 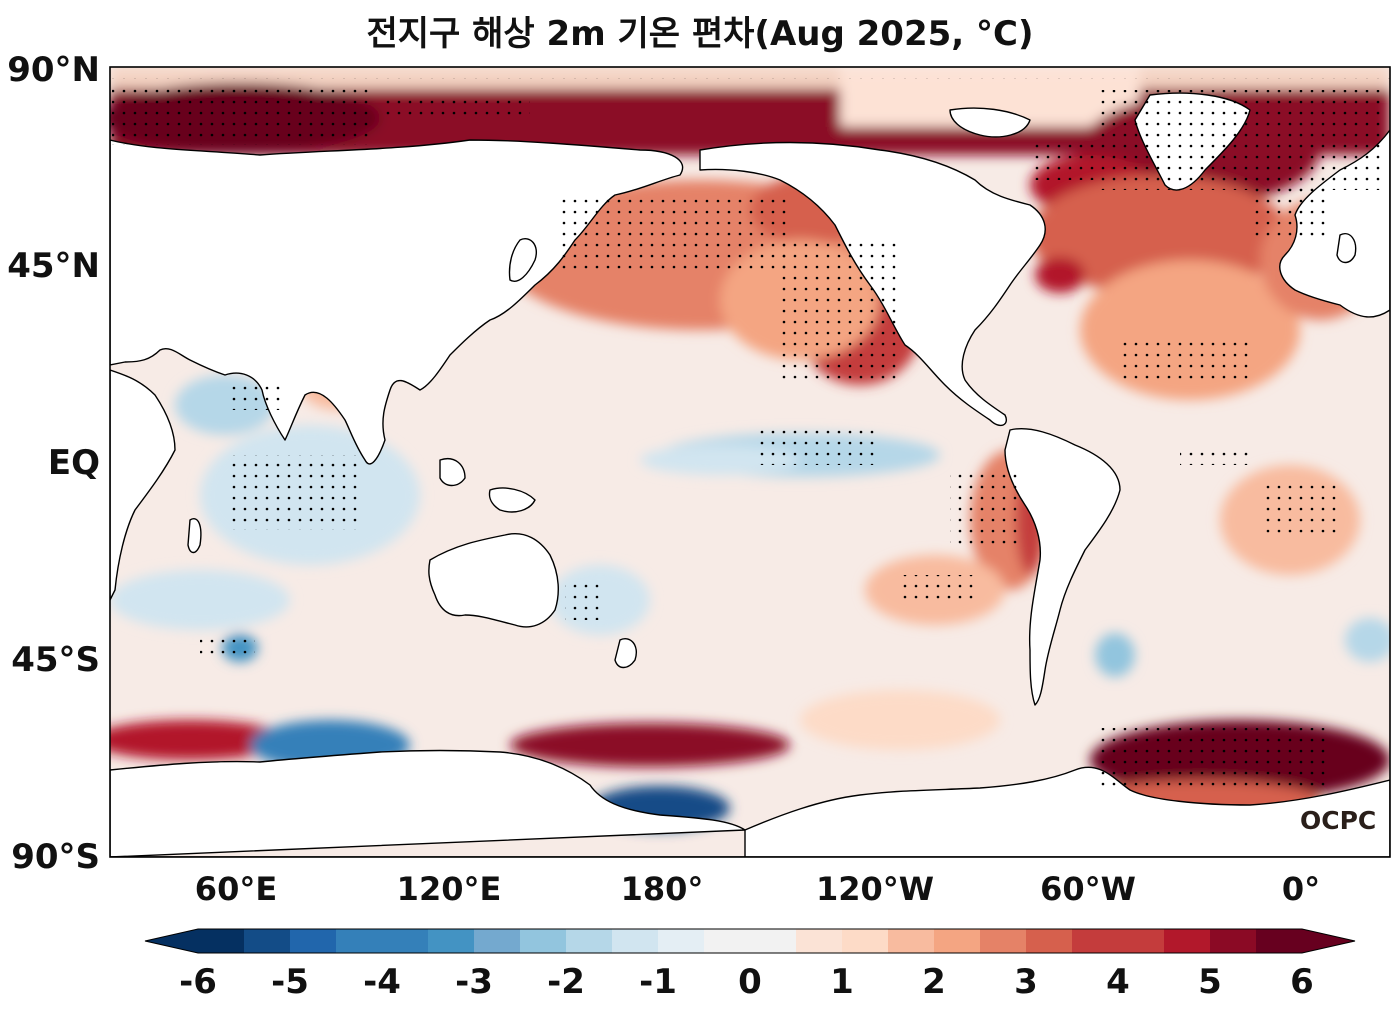 What do you see at coordinates (1210, 982) in the screenshot?
I see `colorbar-tick-label: 5` at bounding box center [1210, 982].